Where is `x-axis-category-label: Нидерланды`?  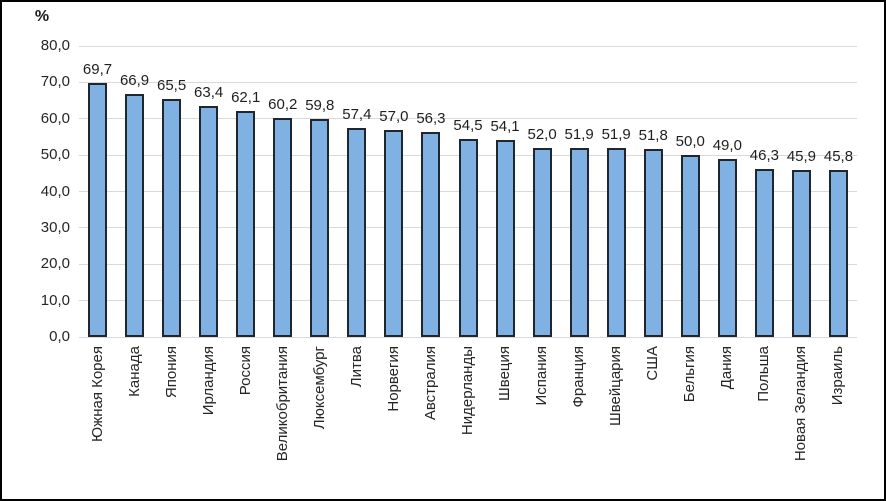 x-axis-category-label: Нидерланды is located at coordinates (467, 391).